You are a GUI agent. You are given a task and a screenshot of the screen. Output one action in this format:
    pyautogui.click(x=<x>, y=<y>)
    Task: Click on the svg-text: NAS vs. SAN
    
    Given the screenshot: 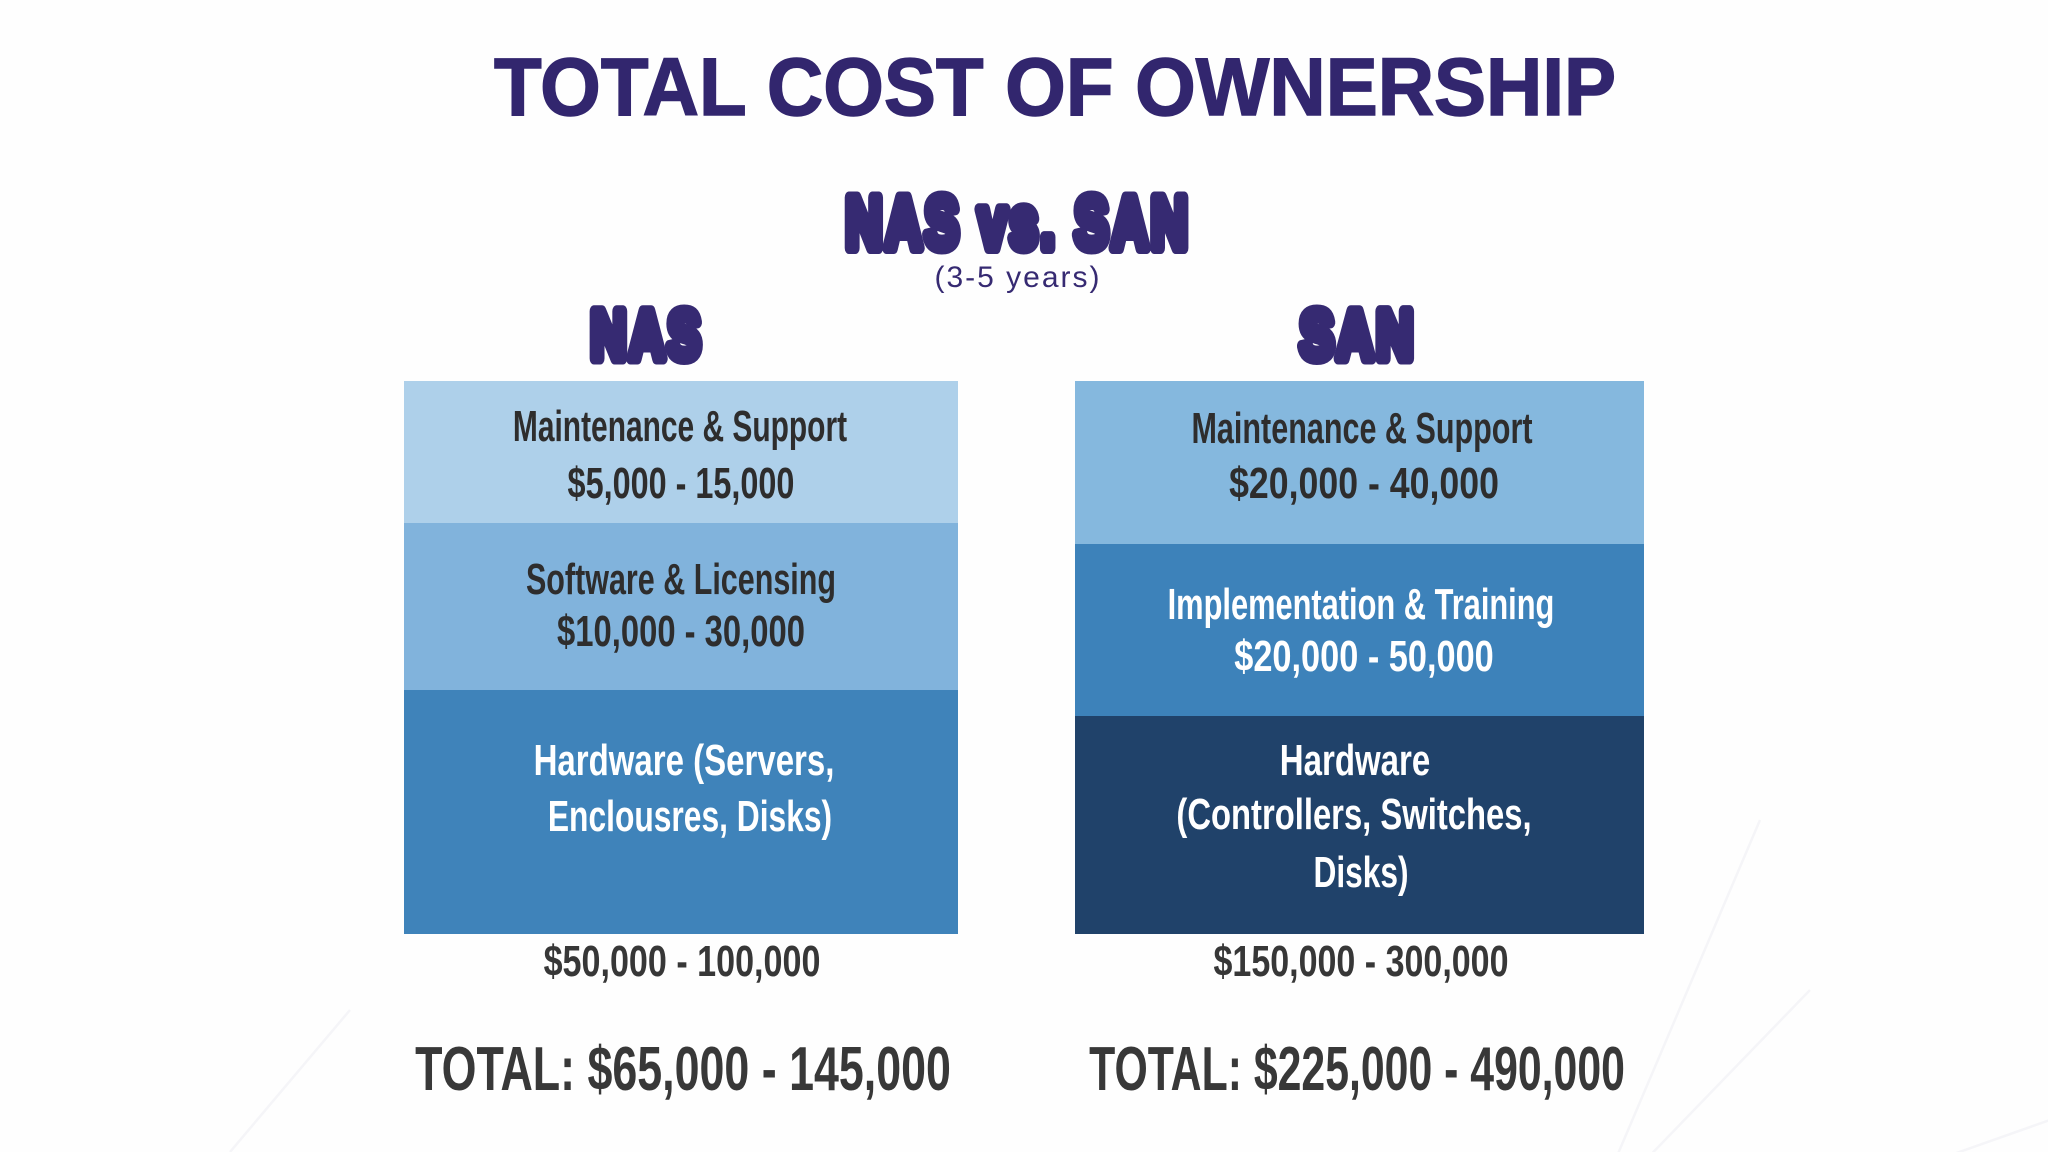 What is the action you would take?
    pyautogui.click(x=1018, y=223)
    